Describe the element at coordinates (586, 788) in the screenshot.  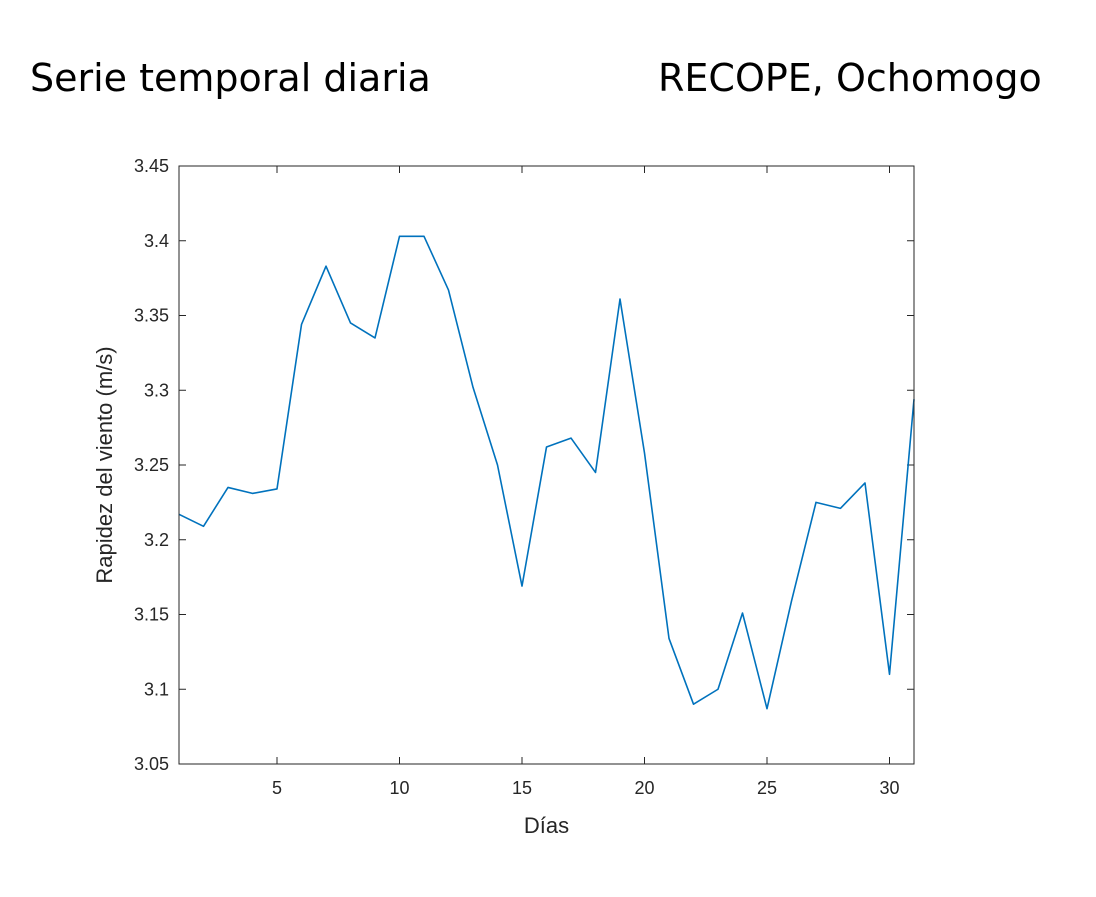
I see `x-tick-labels: 5 10 15 20 25 30` at that location.